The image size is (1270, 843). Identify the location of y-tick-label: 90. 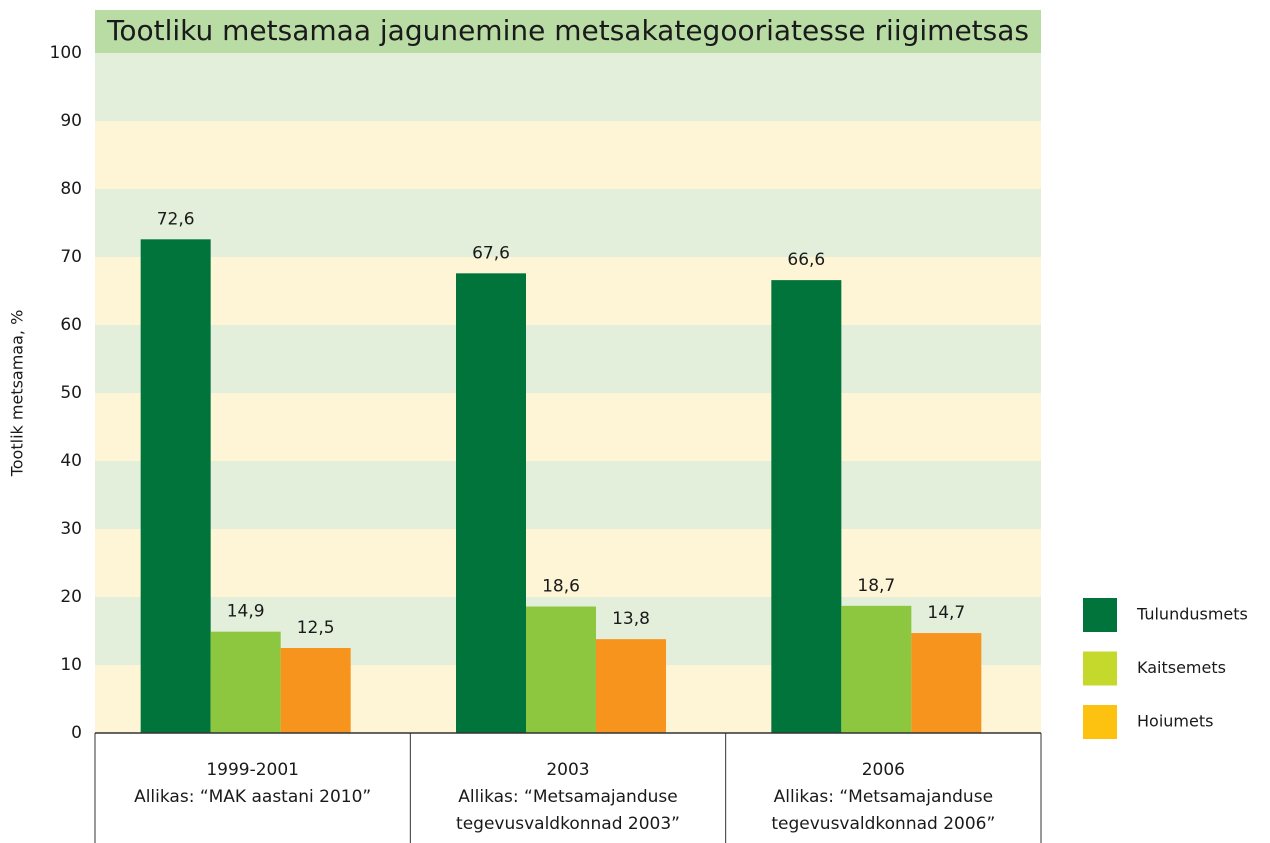
(71, 121).